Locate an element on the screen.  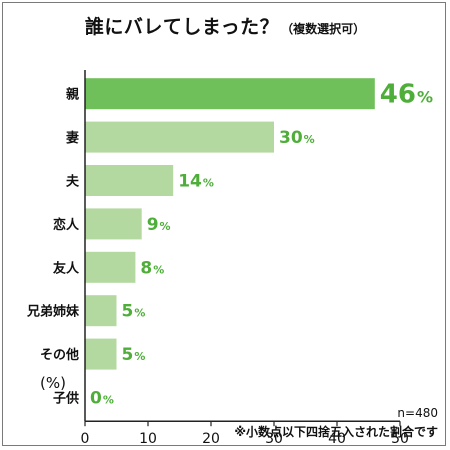
title-area: 誰にバレてしまった？ （複数選択可） is located at coordinates (225, 25).